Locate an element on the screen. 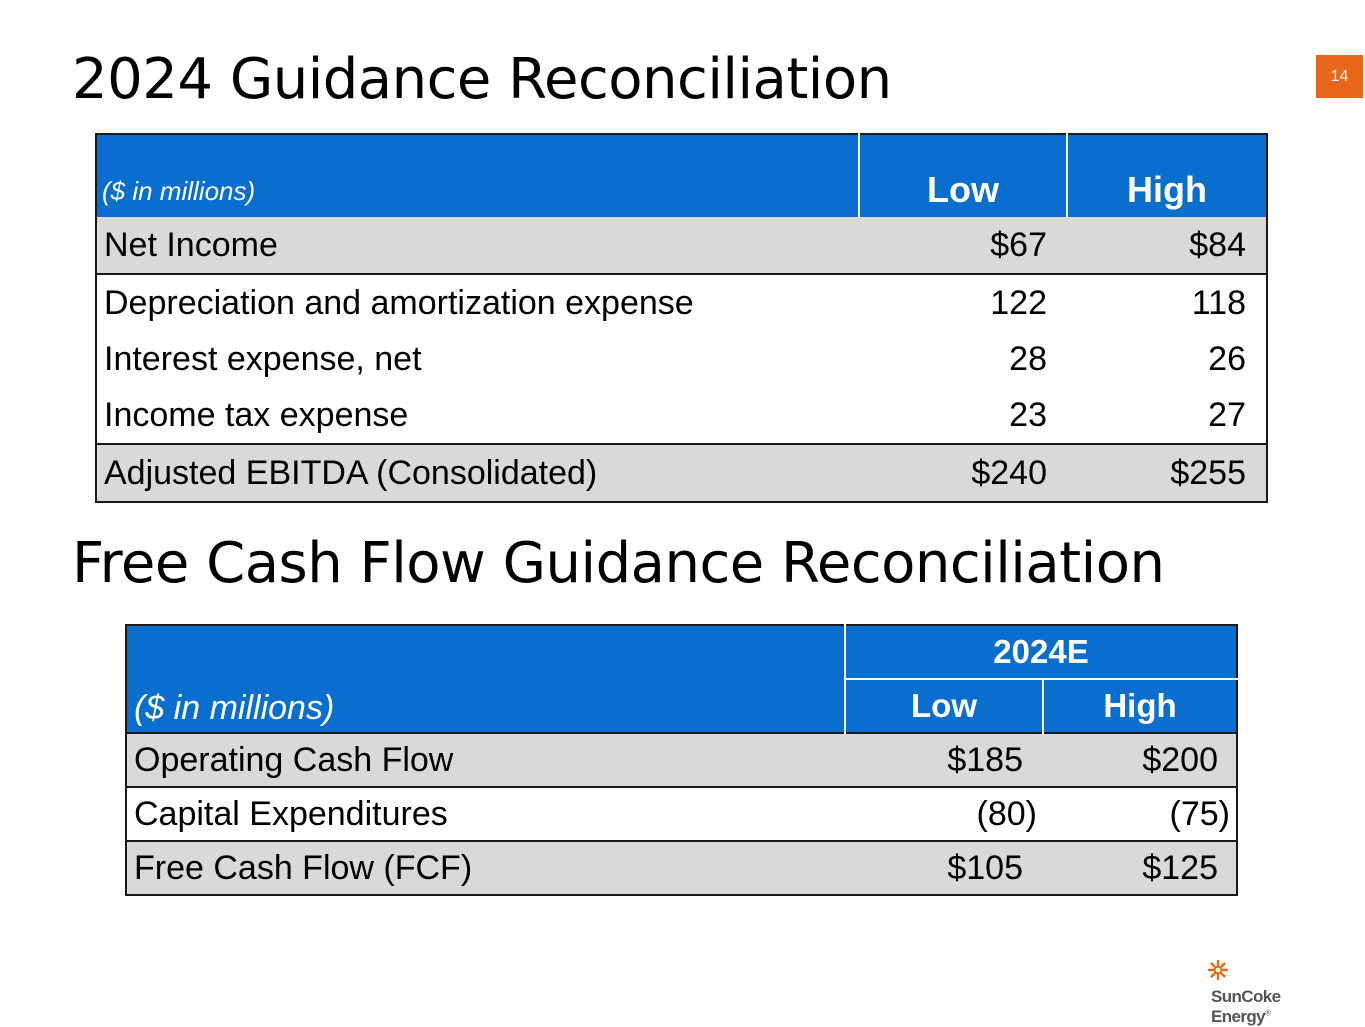 This screenshot has width=1365, height=1027. table-header-row: ($ in millions) Low High is located at coordinates (681, 175).